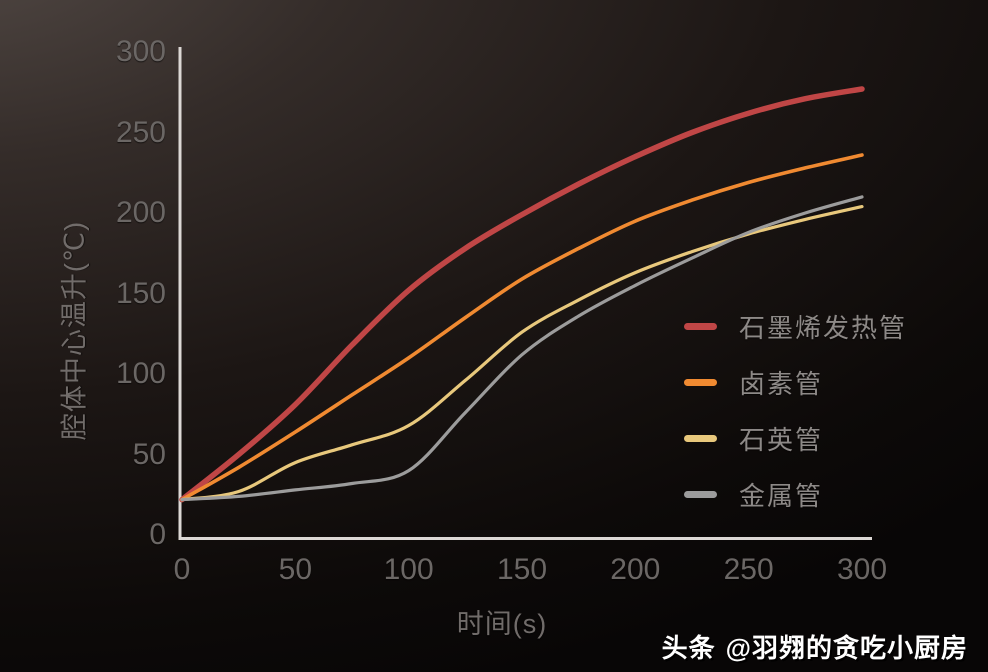 The image size is (988, 672). I want to click on watermark-brand: 头条, so click(688, 648).